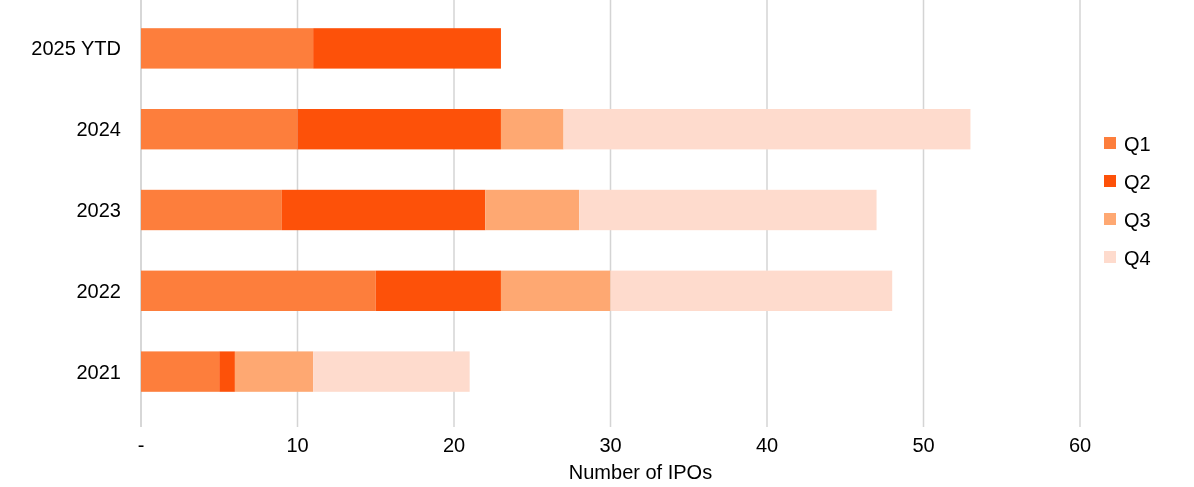  I want to click on x-tick-label: 20, so click(454, 445).